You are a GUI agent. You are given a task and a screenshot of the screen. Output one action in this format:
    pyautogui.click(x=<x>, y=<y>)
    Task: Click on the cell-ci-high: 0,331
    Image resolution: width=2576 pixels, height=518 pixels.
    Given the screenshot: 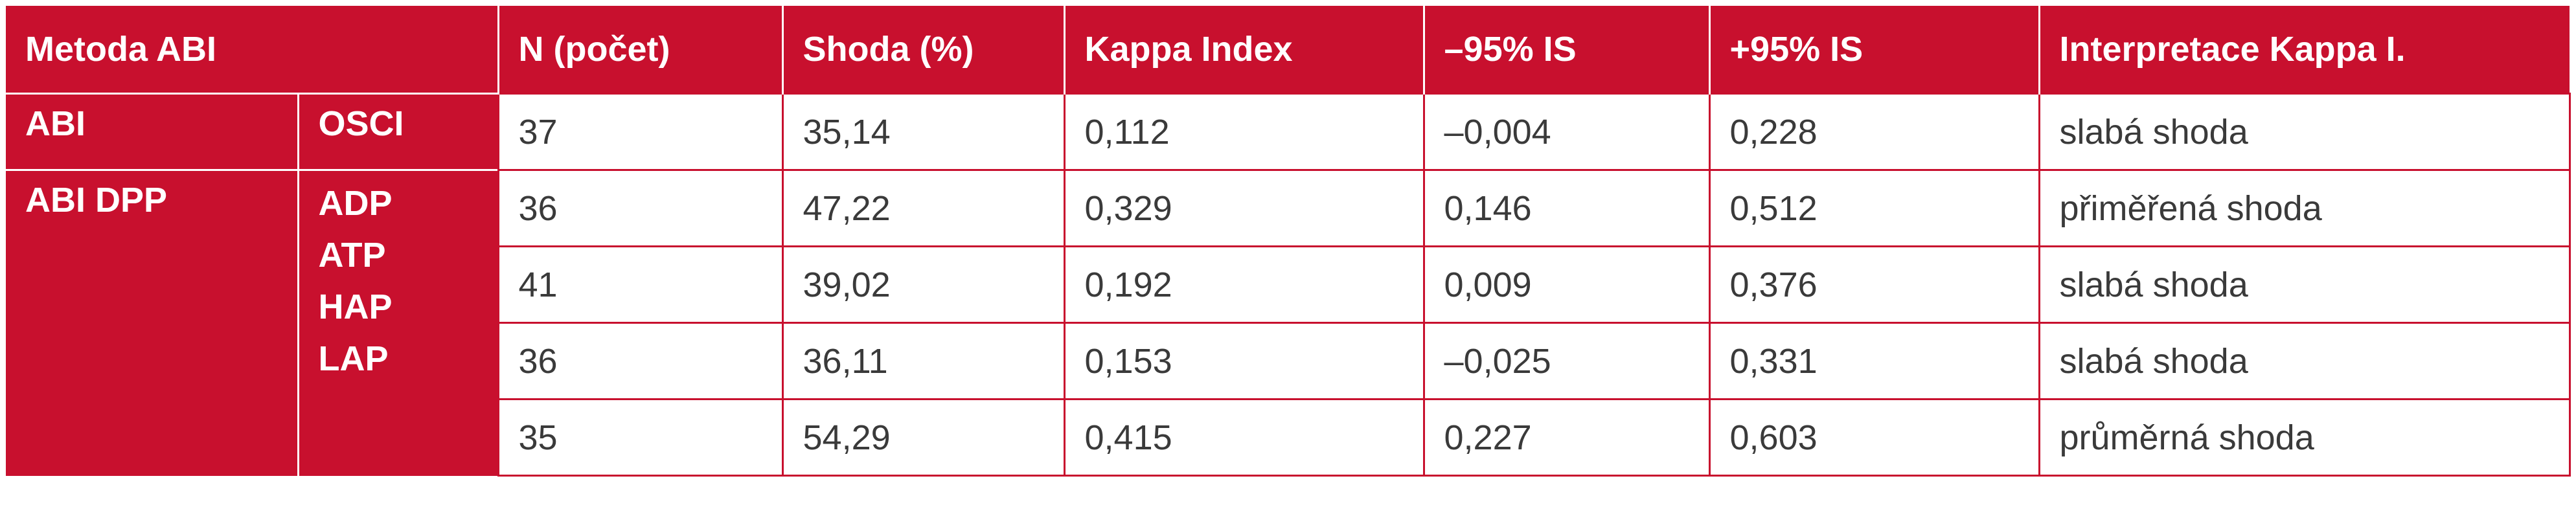 What is the action you would take?
    pyautogui.click(x=1873, y=361)
    